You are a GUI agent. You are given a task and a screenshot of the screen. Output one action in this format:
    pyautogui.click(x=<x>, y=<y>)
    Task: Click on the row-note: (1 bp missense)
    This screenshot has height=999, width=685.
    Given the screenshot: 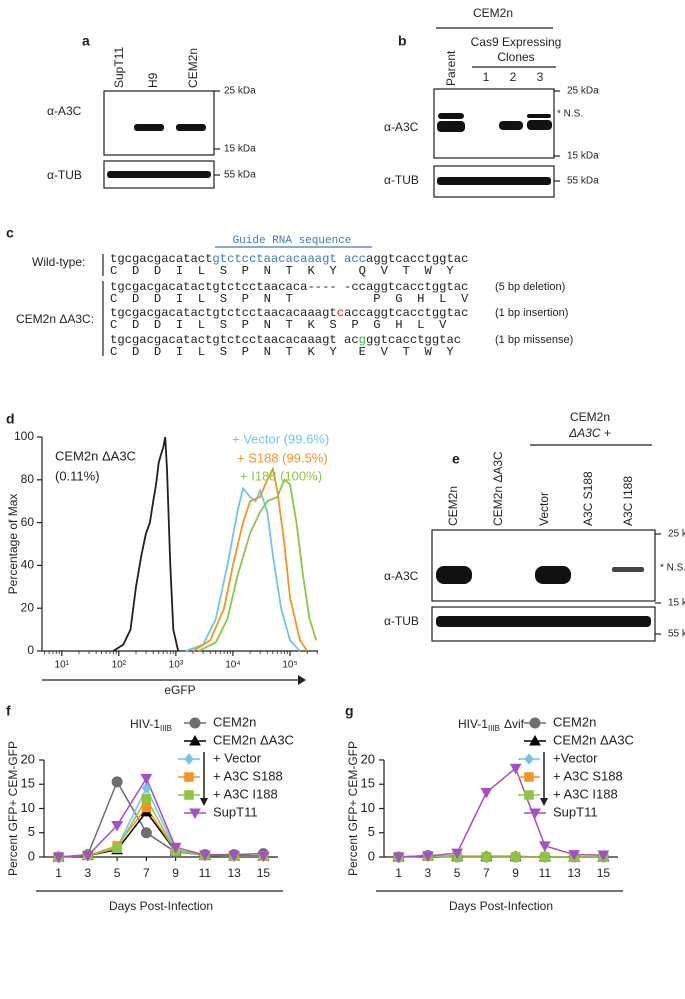 What is the action you would take?
    pyautogui.click(x=534, y=340)
    